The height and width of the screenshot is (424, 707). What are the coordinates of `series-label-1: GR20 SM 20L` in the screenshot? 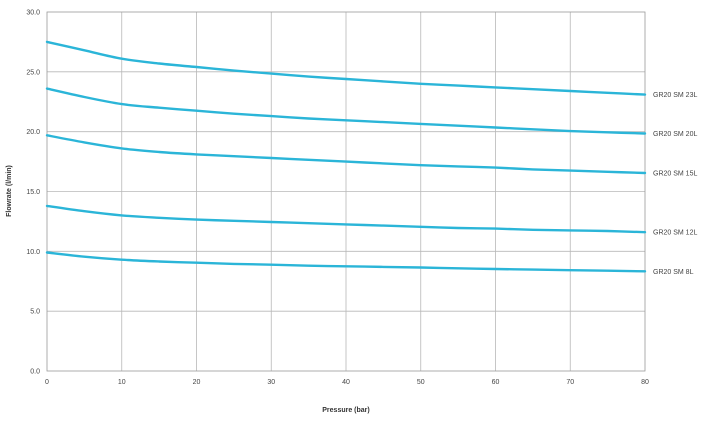 It's located at (675, 134).